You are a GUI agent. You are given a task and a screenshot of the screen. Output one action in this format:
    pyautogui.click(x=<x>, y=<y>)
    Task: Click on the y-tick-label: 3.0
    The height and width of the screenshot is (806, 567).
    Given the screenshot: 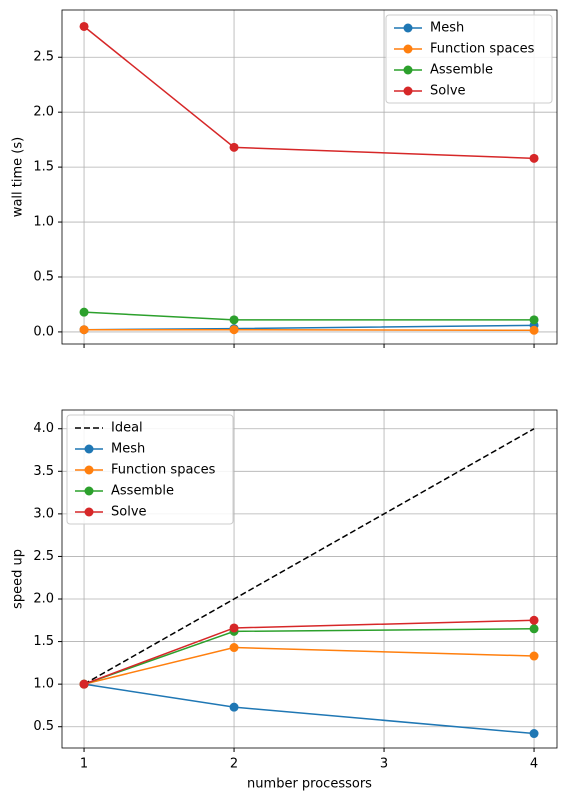 What is the action you would take?
    pyautogui.click(x=43, y=513)
    